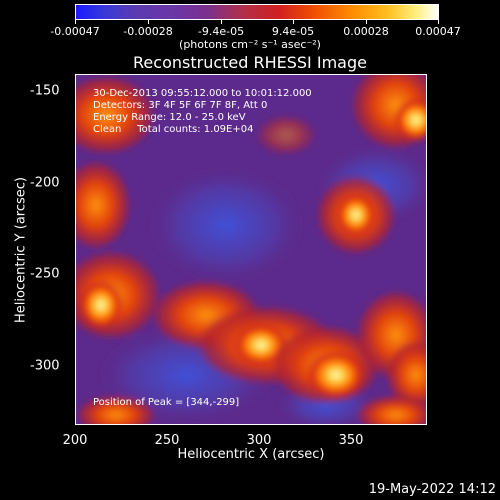 Image resolution: width=500 pixels, height=500 pixels. I want to click on x-tick-label: 350, so click(351, 440).